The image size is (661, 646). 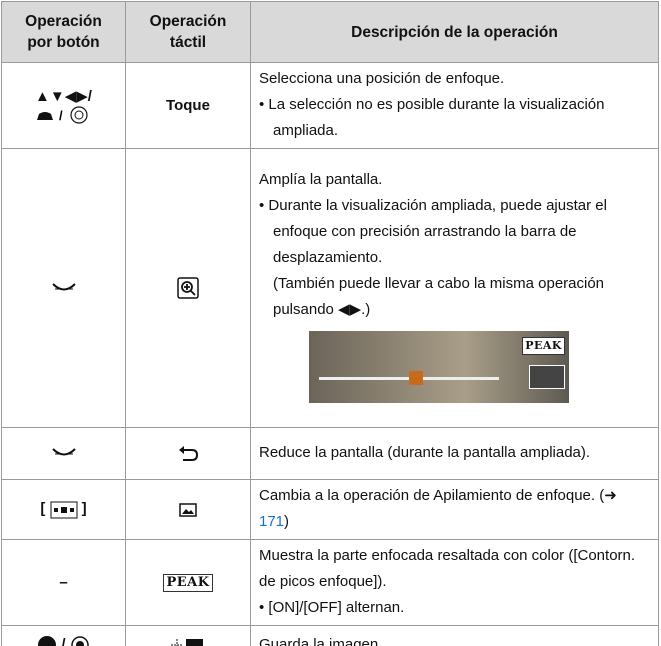 I want to click on dial-icons: /, so click(x=62, y=114).